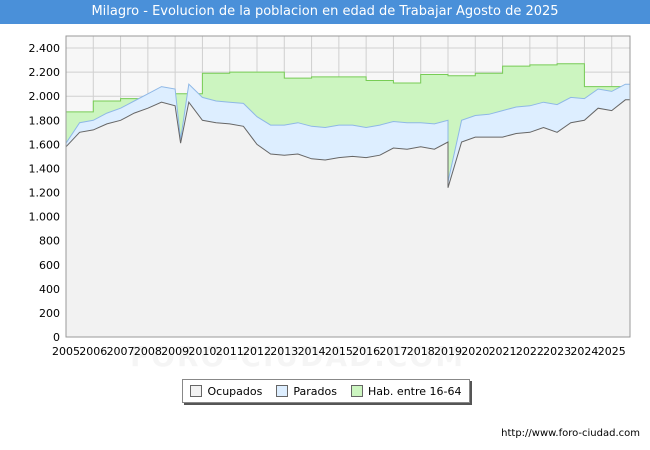  Describe the element at coordinates (49, 289) in the screenshot. I see `y-tick-label: 400` at that location.